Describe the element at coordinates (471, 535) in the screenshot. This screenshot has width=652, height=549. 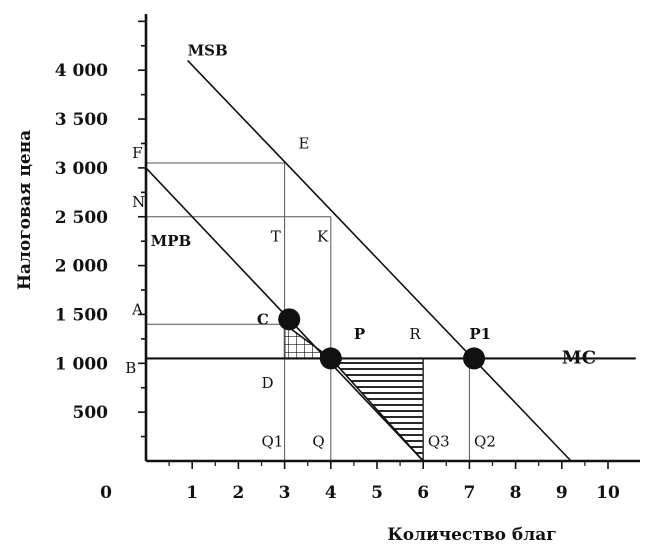
I see `x-axis-title: Количество благ` at that location.